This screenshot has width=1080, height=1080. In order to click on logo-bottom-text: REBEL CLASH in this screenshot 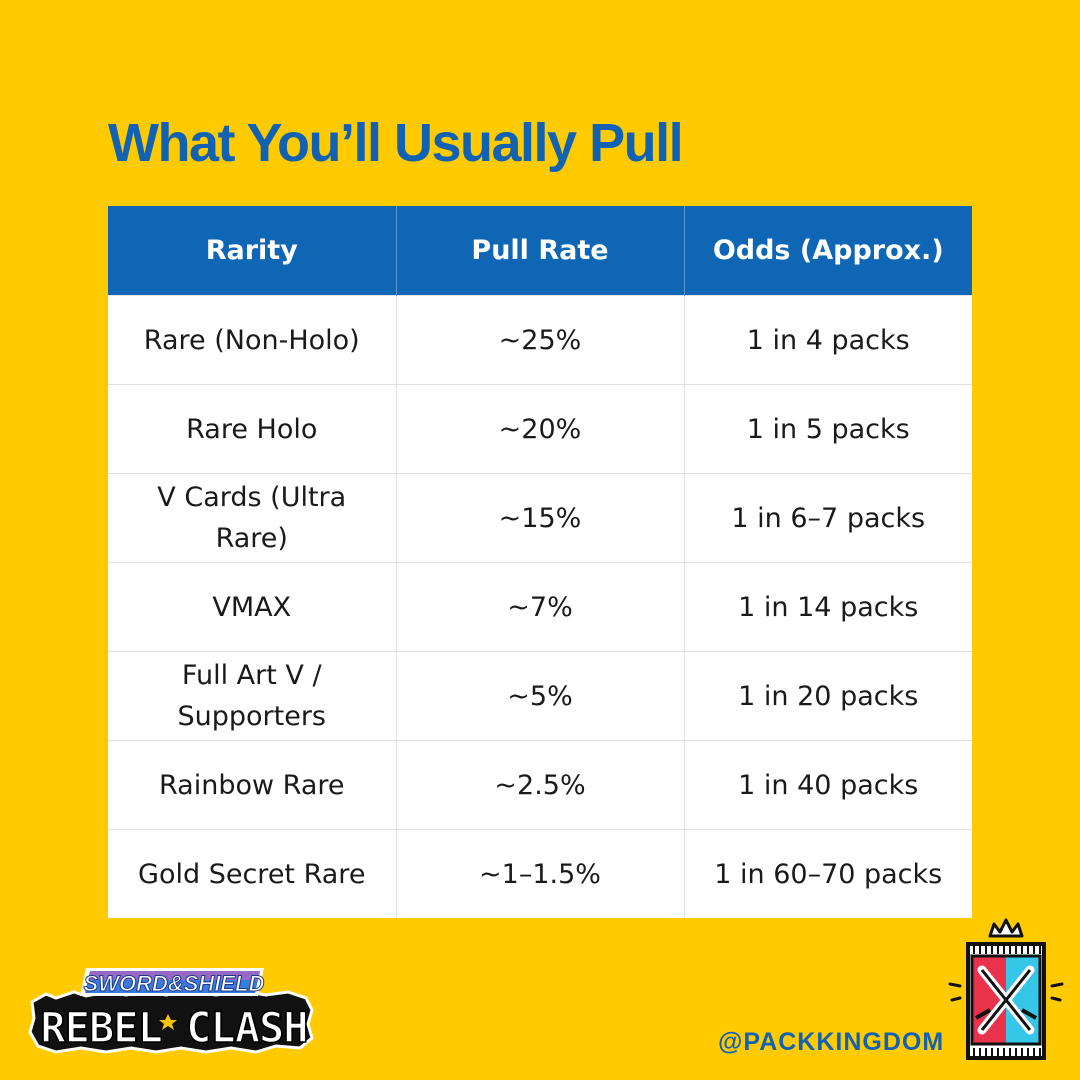, I will do `click(173, 1027)`.